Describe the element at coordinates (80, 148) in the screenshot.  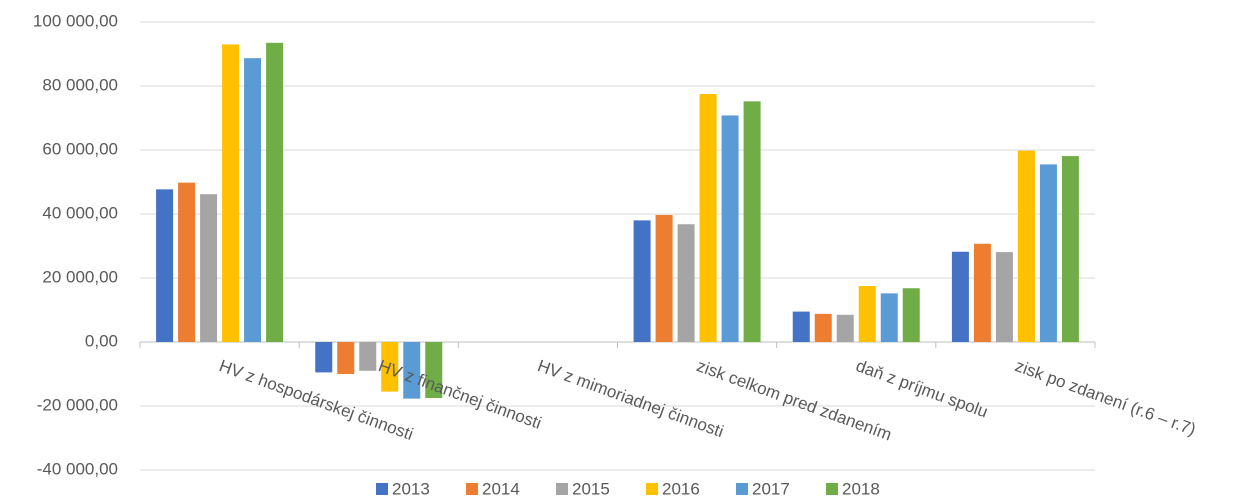
I see `y-tick-label: 60 000,00` at that location.